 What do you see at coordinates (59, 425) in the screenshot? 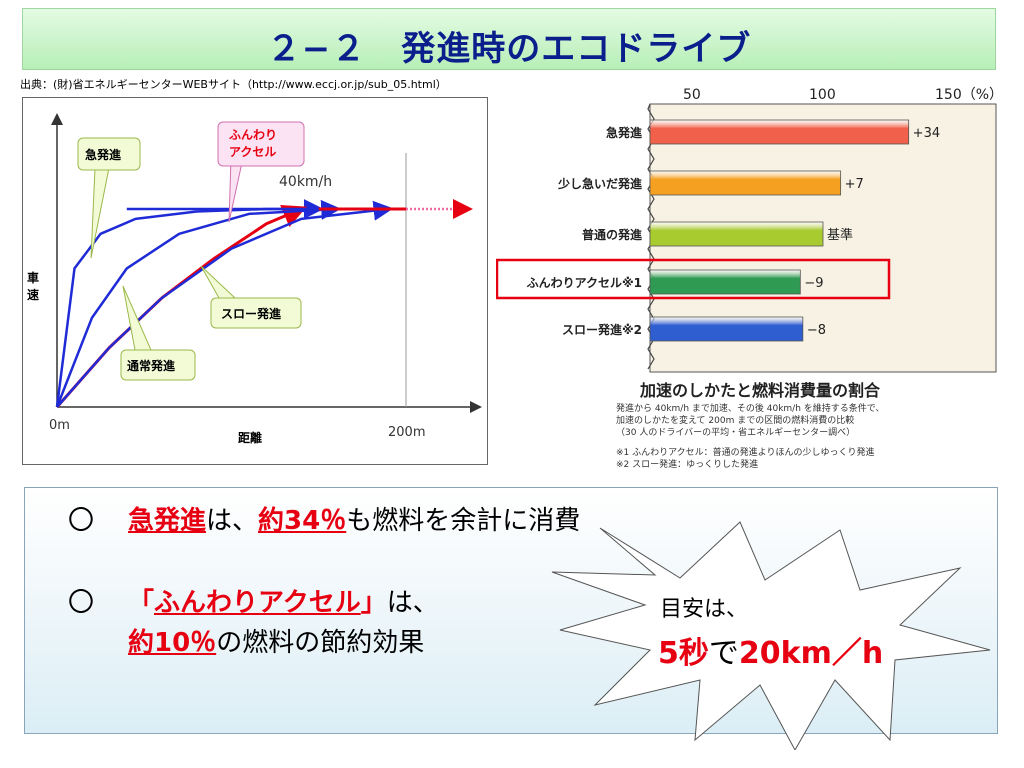
I see `x-tick-label: 0m` at bounding box center [59, 425].